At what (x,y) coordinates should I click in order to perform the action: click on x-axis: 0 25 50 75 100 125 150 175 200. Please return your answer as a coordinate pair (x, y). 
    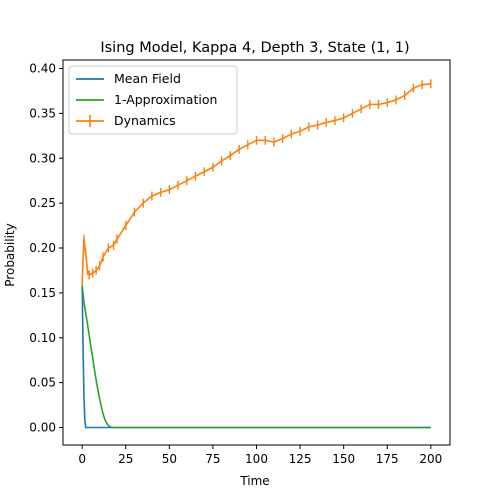
    Looking at the image, I should click on (260, 455).